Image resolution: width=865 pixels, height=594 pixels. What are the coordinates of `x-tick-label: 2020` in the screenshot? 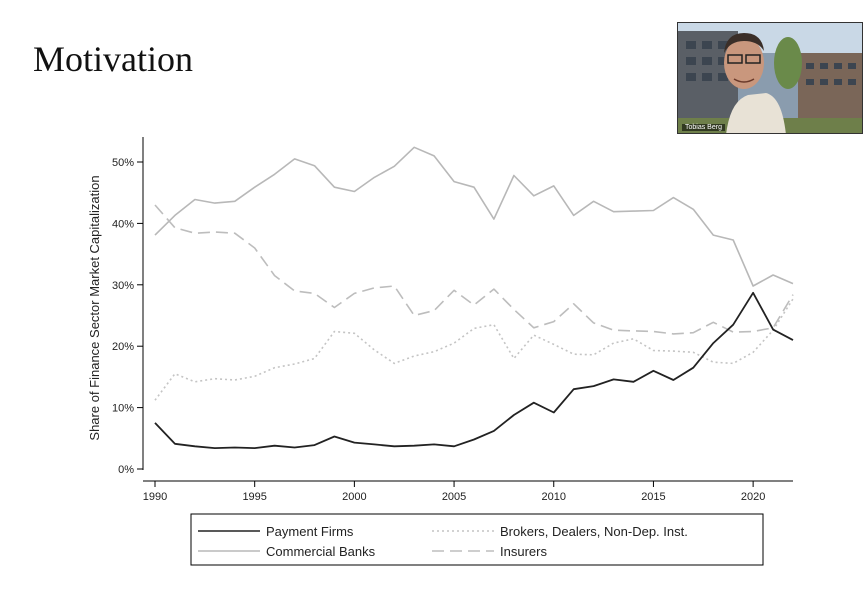 It's located at (753, 497).